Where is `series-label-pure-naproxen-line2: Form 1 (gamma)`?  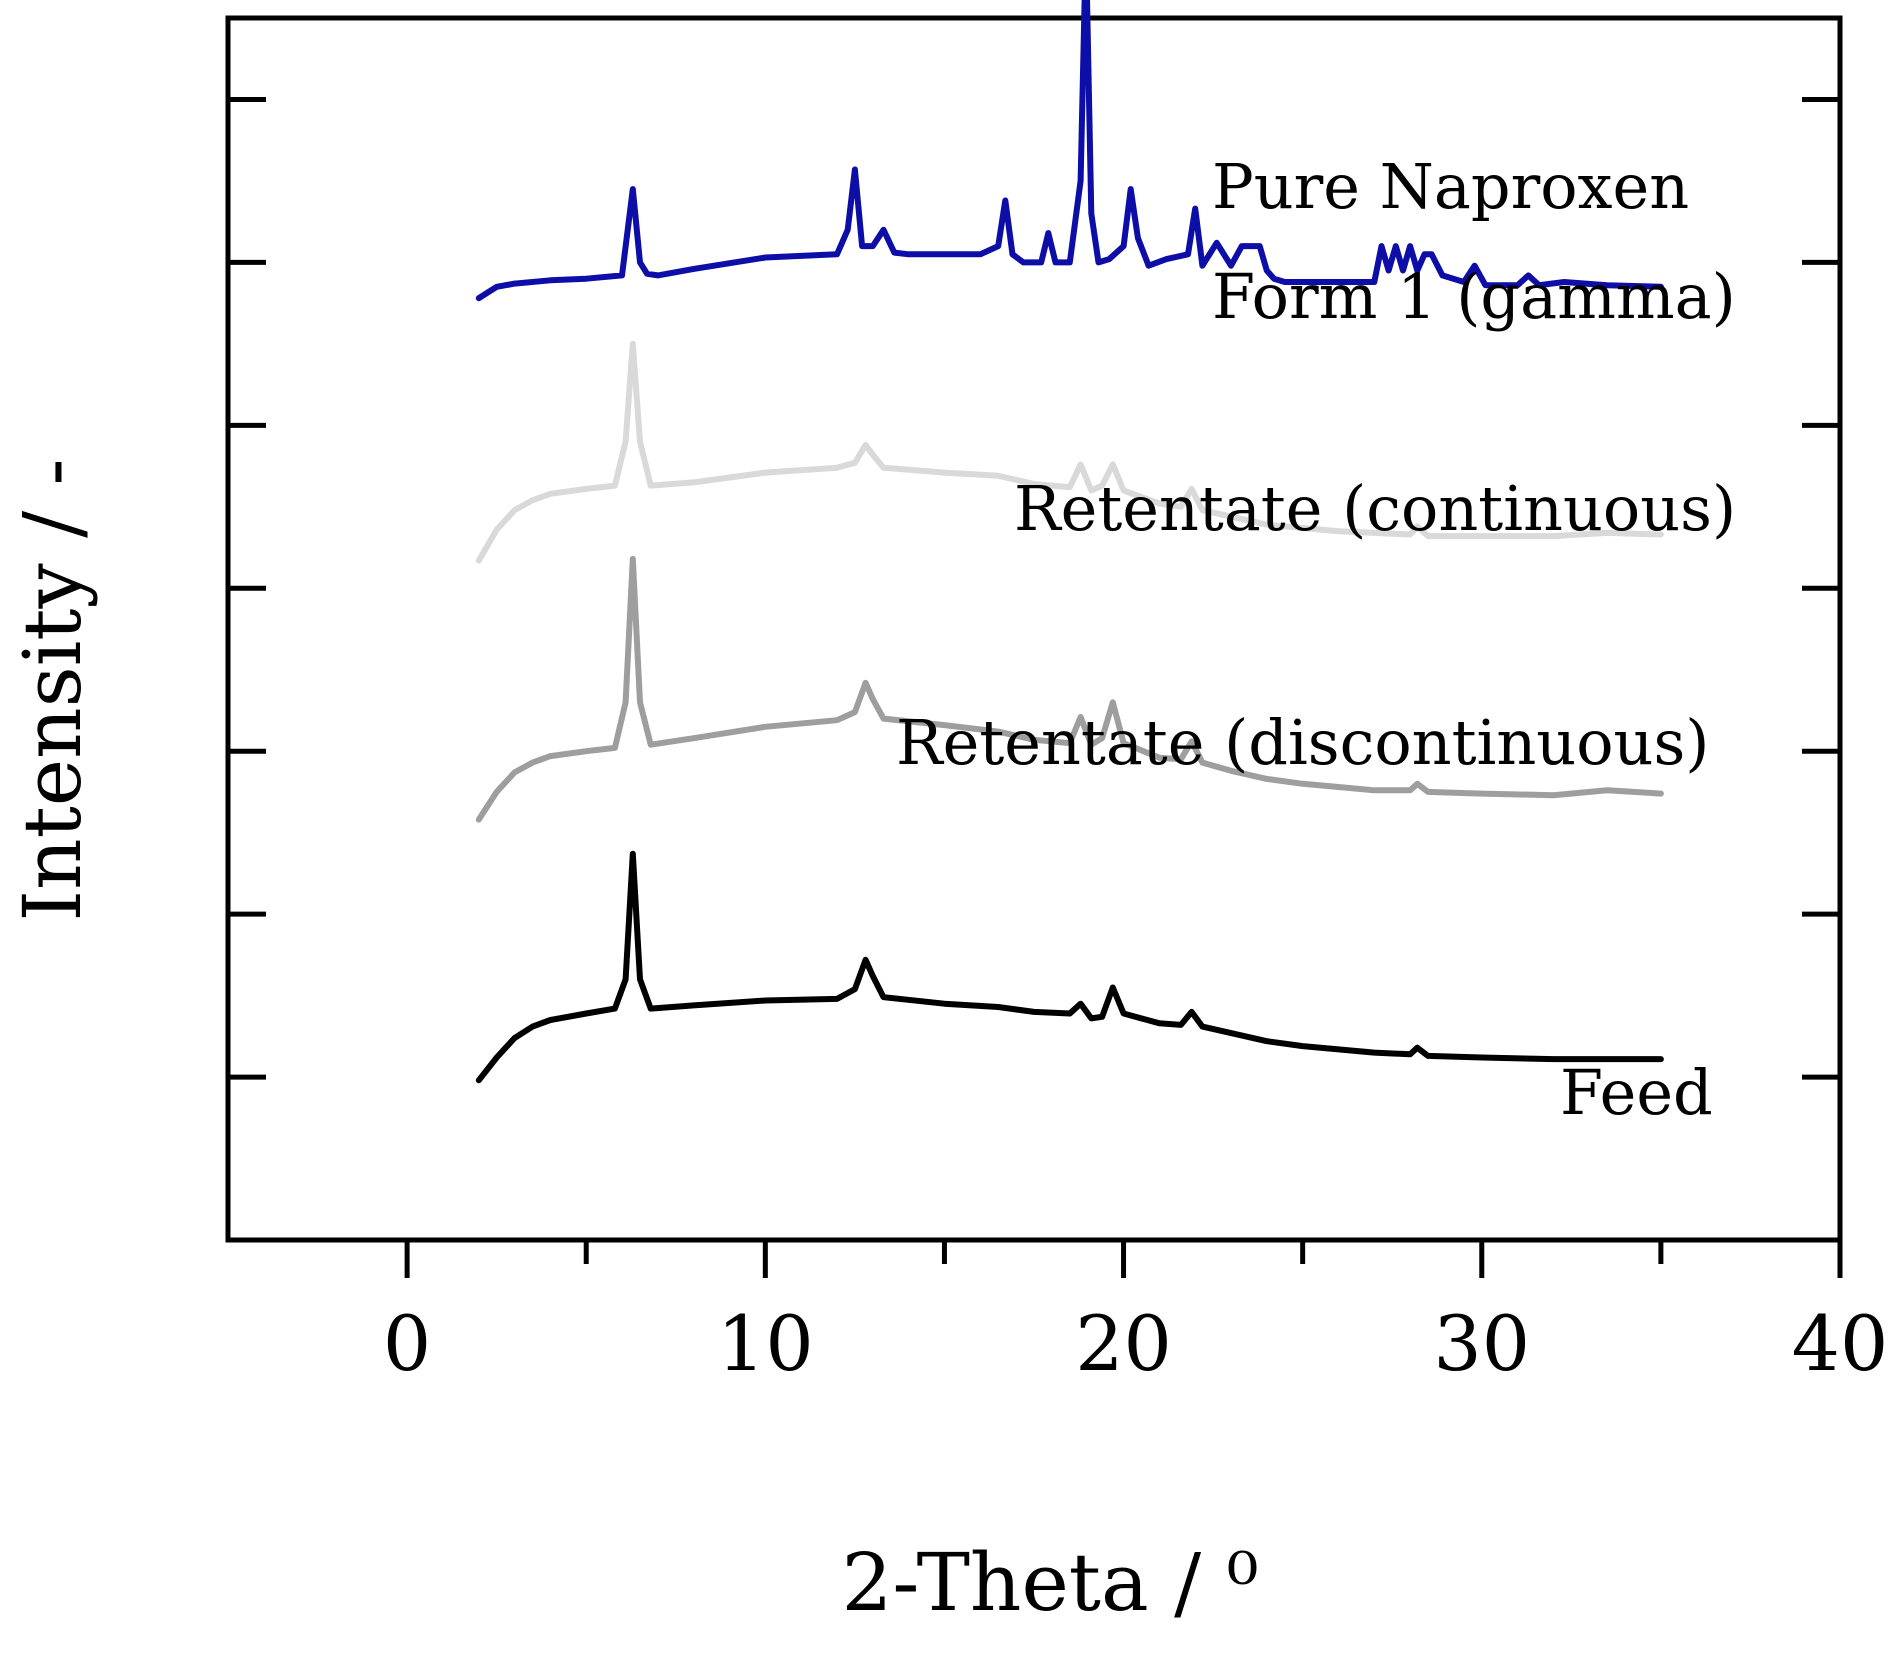
series-label-pure-naproxen-line2: Form 1 (gamma) is located at coordinates (1474, 296).